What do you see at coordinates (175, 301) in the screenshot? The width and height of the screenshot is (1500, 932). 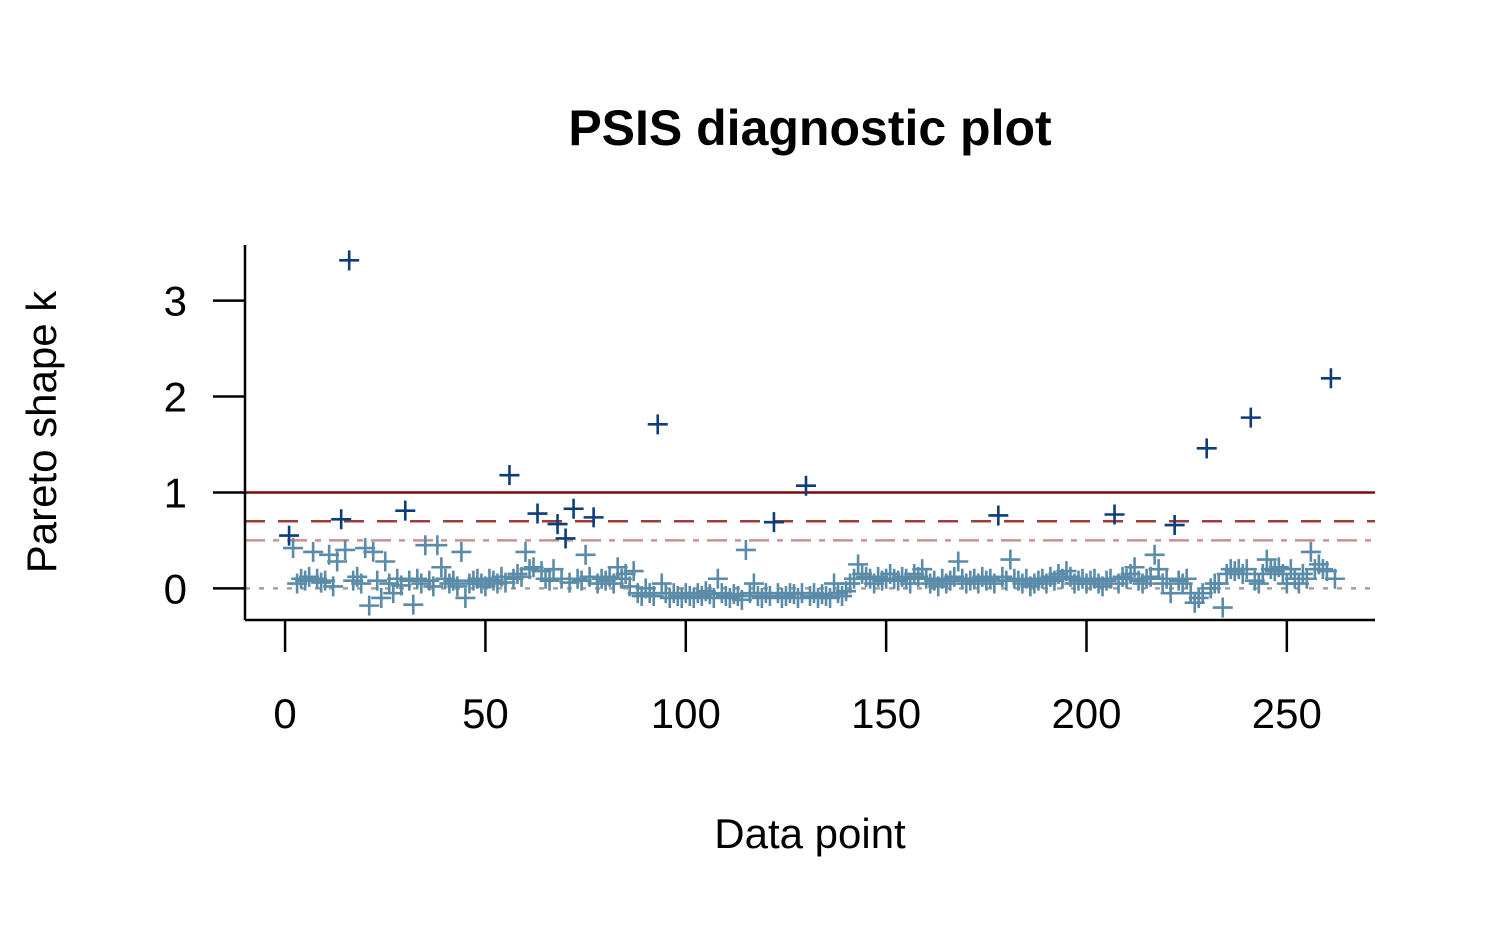 I see `y-tick-label: 3` at bounding box center [175, 301].